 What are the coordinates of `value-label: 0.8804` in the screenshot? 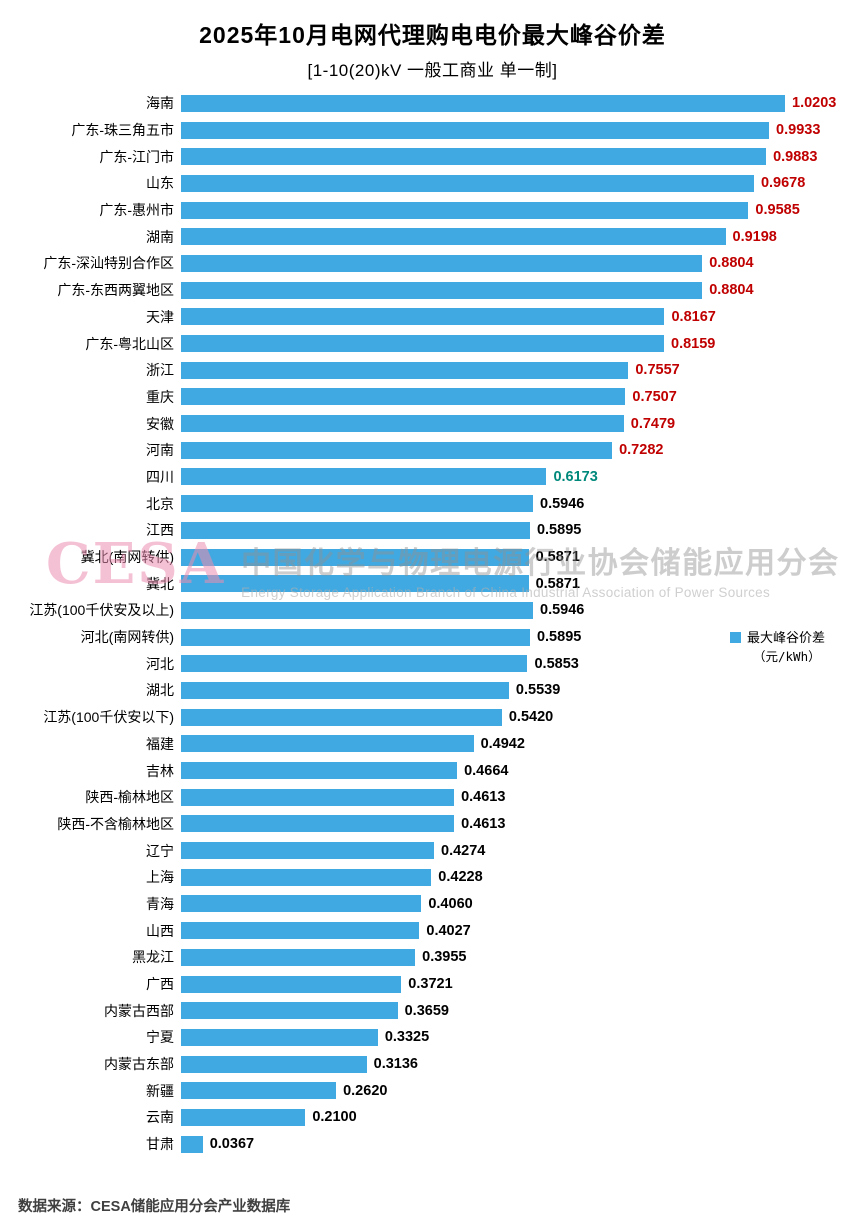 It's located at (731, 263).